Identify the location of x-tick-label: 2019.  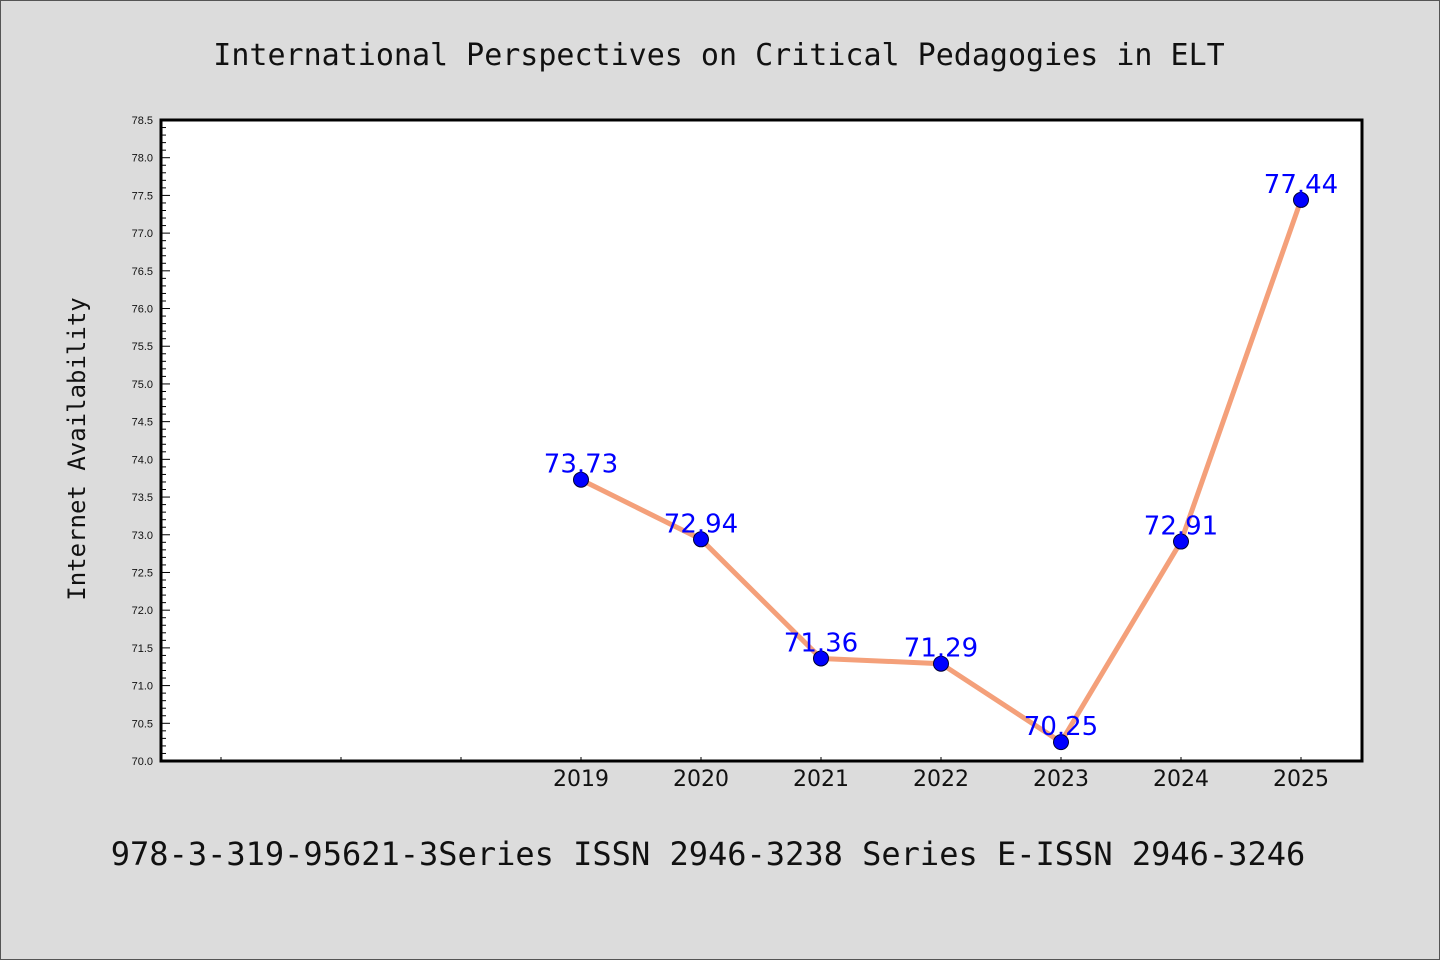
(581, 779).